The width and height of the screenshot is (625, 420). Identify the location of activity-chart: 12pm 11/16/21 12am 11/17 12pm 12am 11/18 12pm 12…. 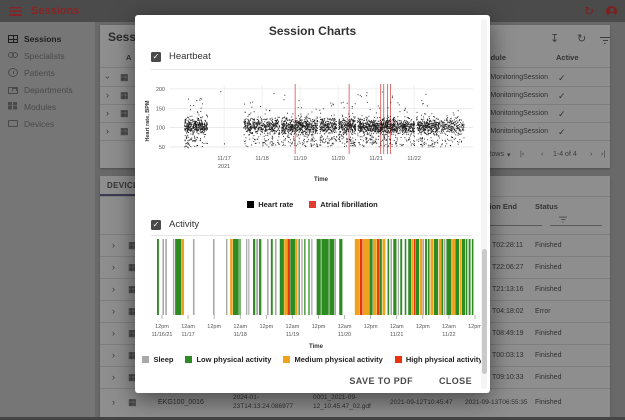
(316, 294).